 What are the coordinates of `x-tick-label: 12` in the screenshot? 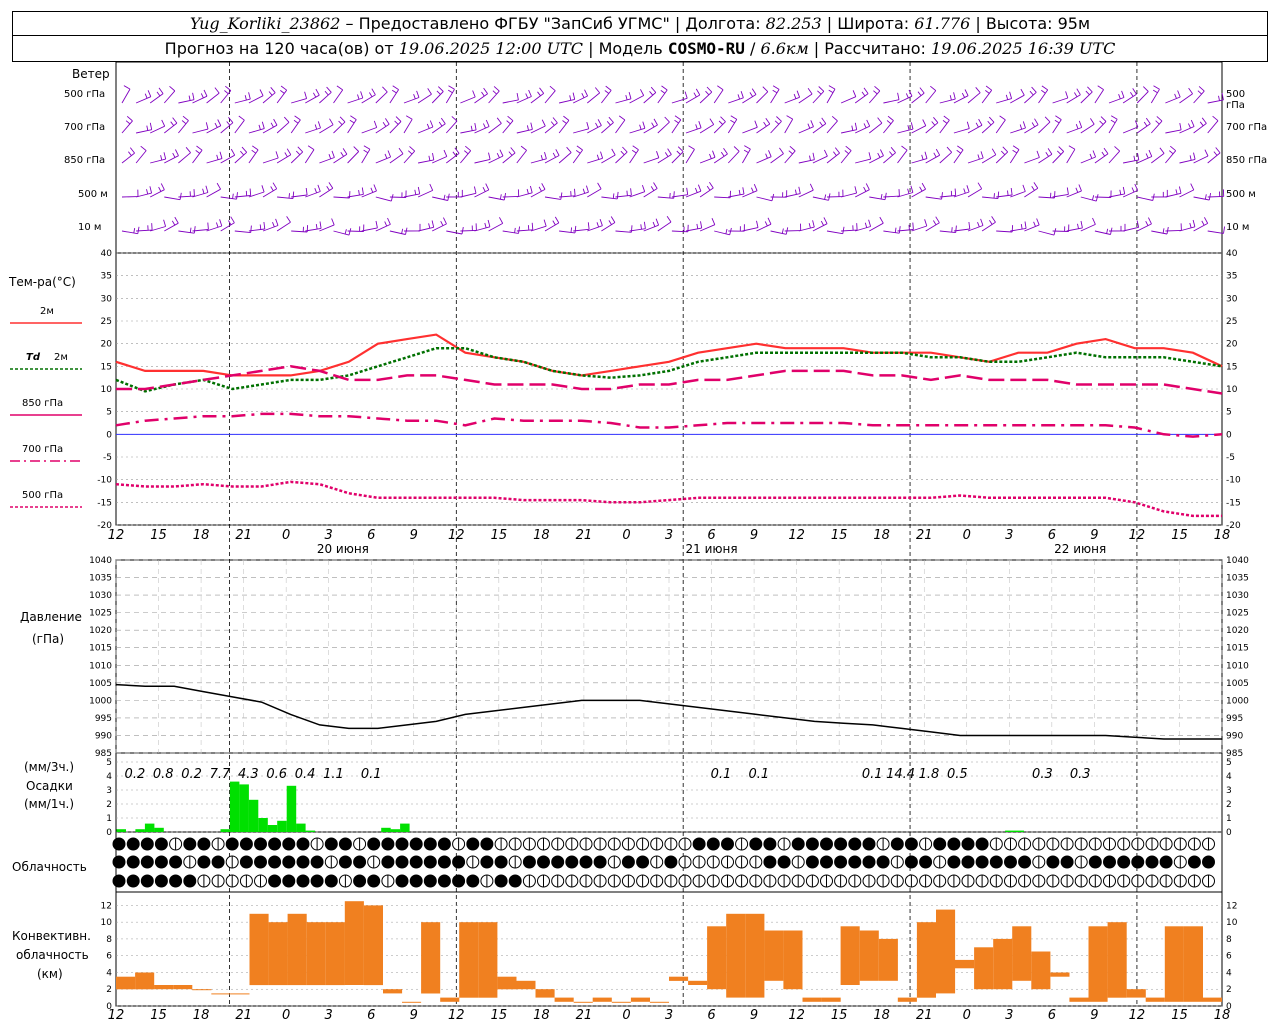 It's located at (116, 535).